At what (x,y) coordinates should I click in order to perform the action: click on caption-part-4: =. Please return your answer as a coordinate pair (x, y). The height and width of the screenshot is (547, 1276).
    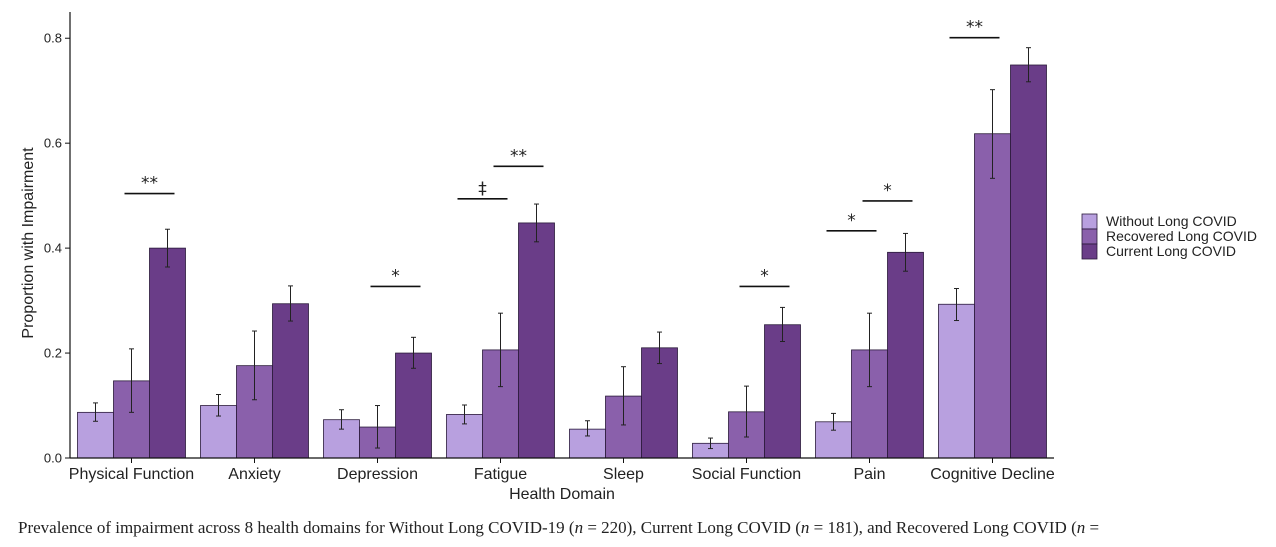
    Looking at the image, I should click on (1092, 527).